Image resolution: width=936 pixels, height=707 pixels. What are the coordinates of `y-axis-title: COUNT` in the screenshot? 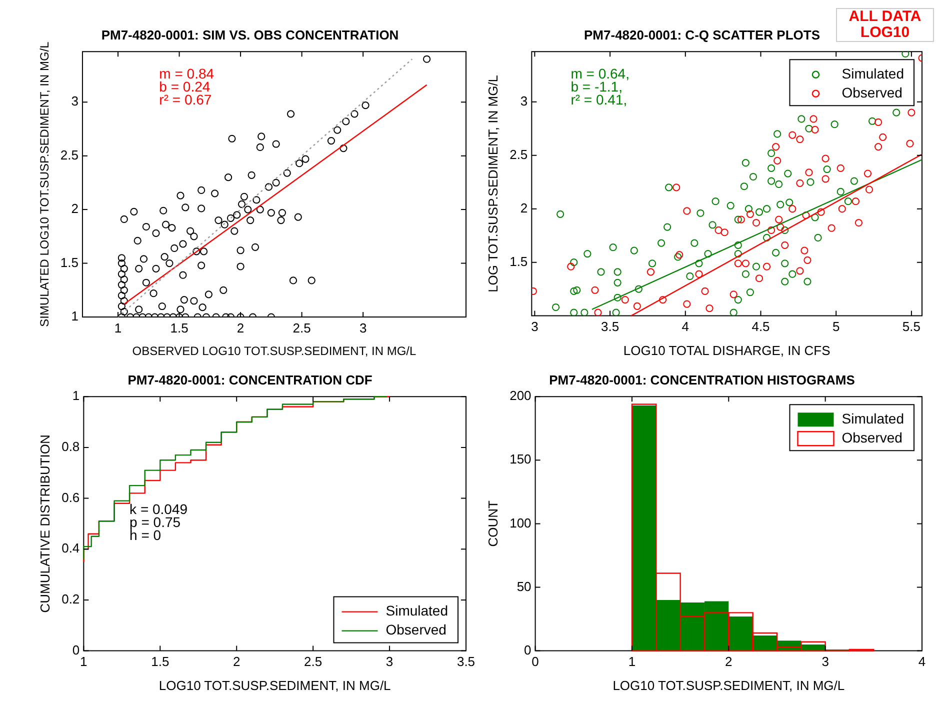 It's located at (492, 523).